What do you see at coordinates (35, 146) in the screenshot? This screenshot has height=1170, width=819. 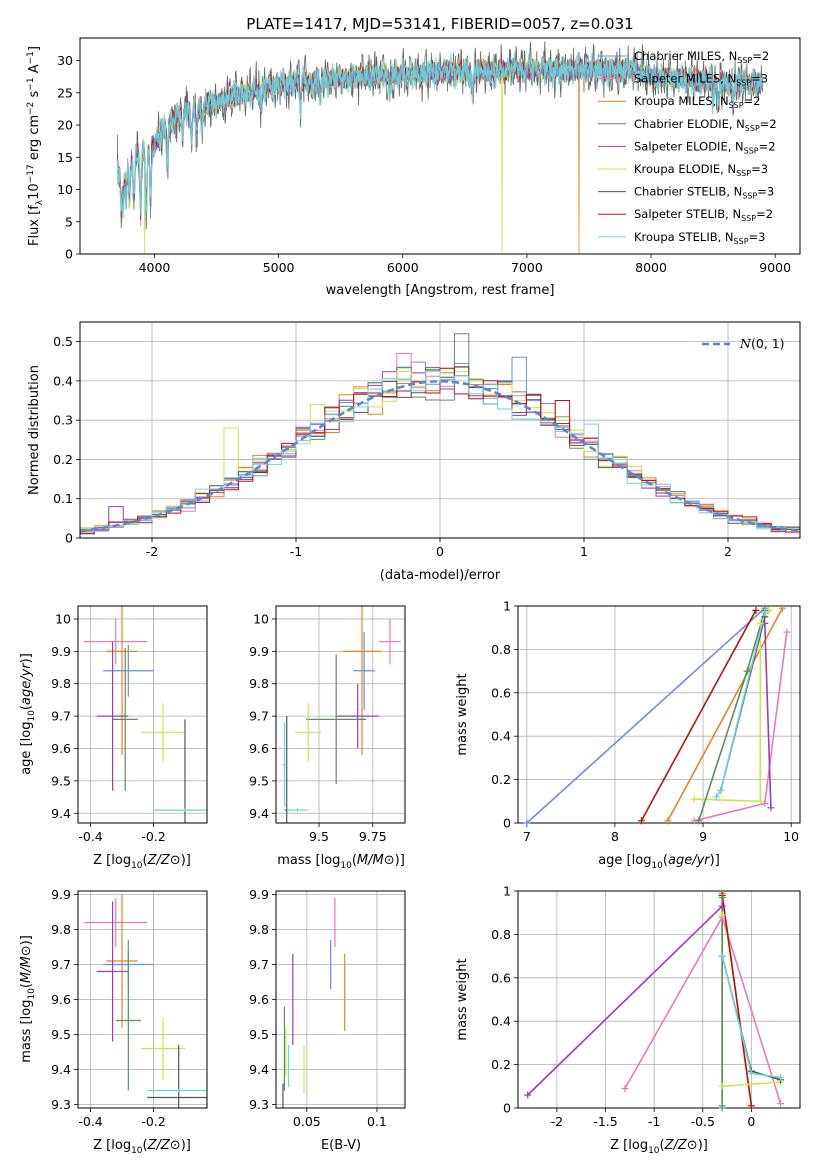 I see `y-axis-label: Flux [fλ10−17 erg cm−2 s−1 A−1]` at bounding box center [35, 146].